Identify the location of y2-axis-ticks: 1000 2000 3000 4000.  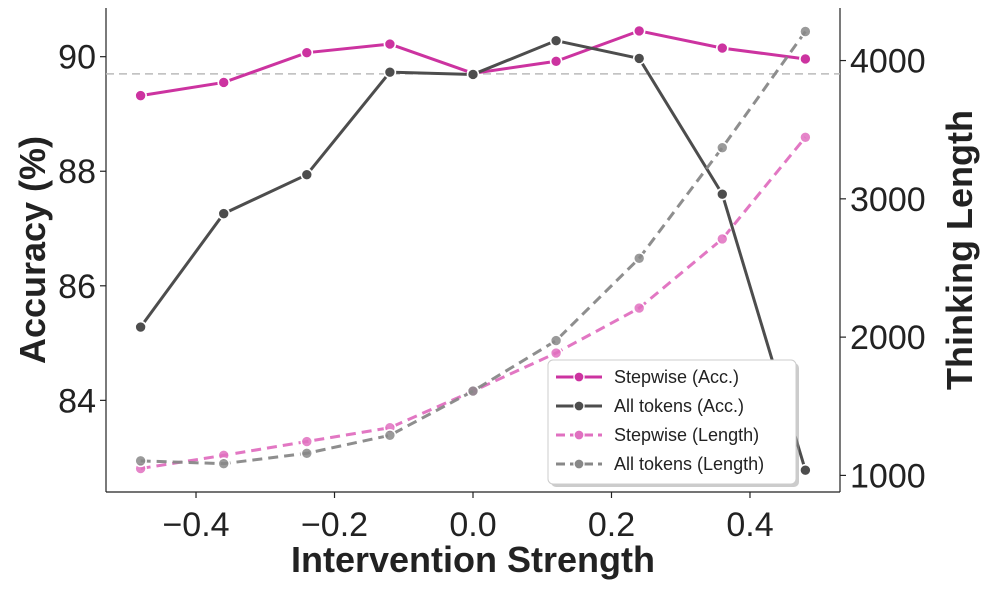
(883, 269).